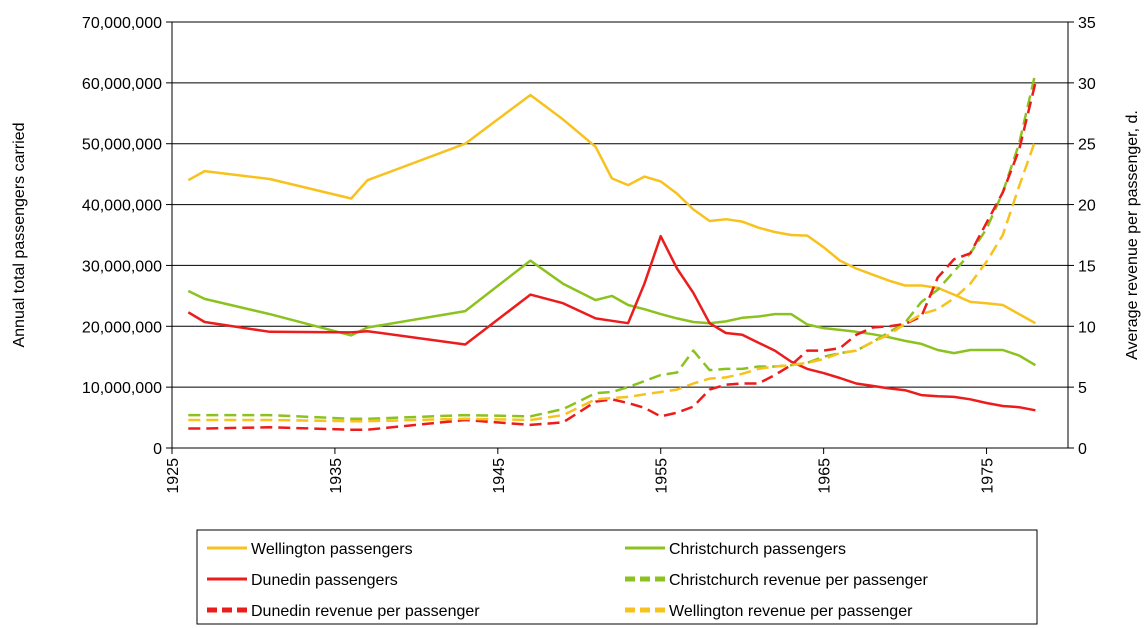  I want to click on y2-tick-label: 0, so click(1082, 449).